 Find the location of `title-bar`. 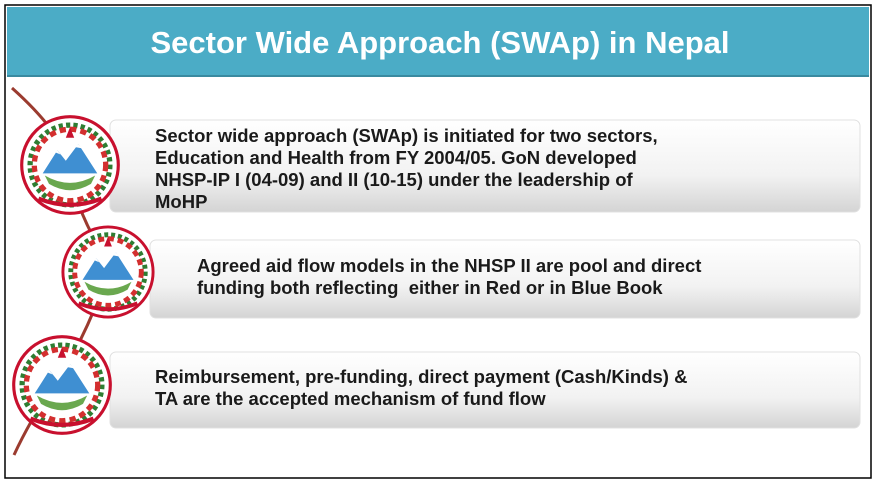

title-bar is located at coordinates (438, 41).